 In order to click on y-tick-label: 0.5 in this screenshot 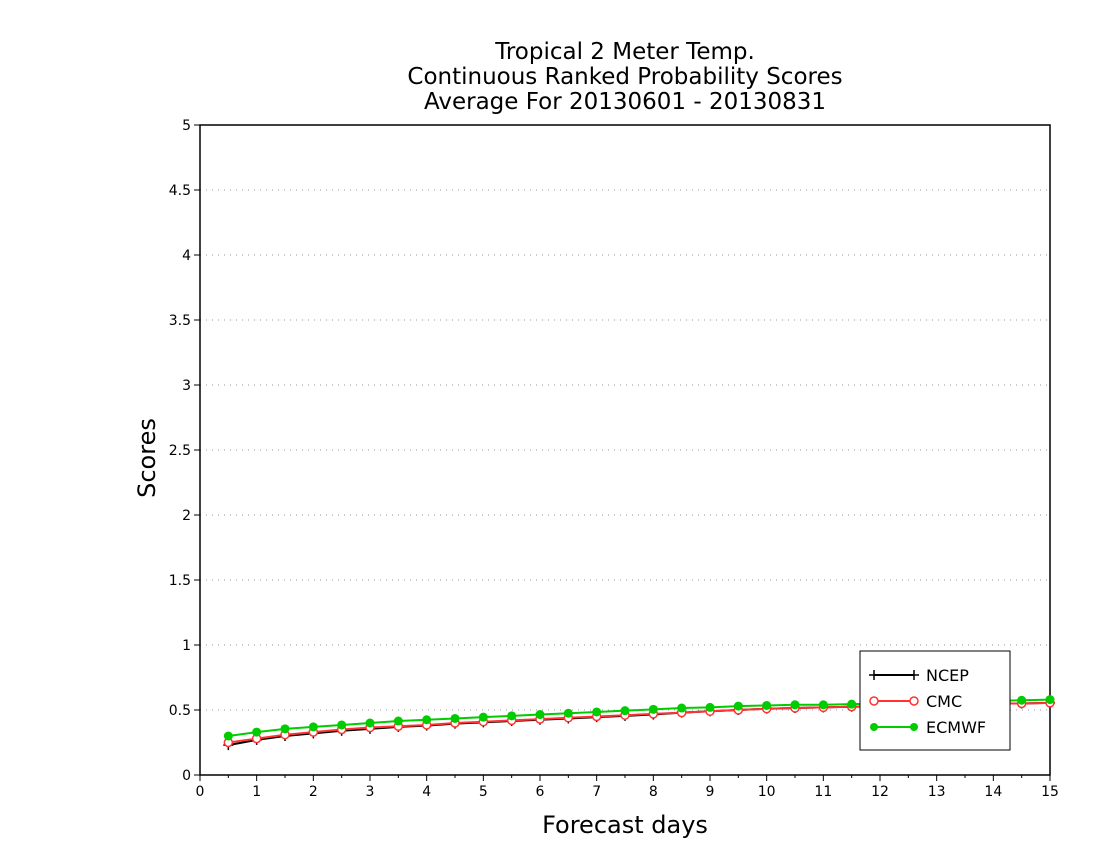, I will do `click(180, 711)`.